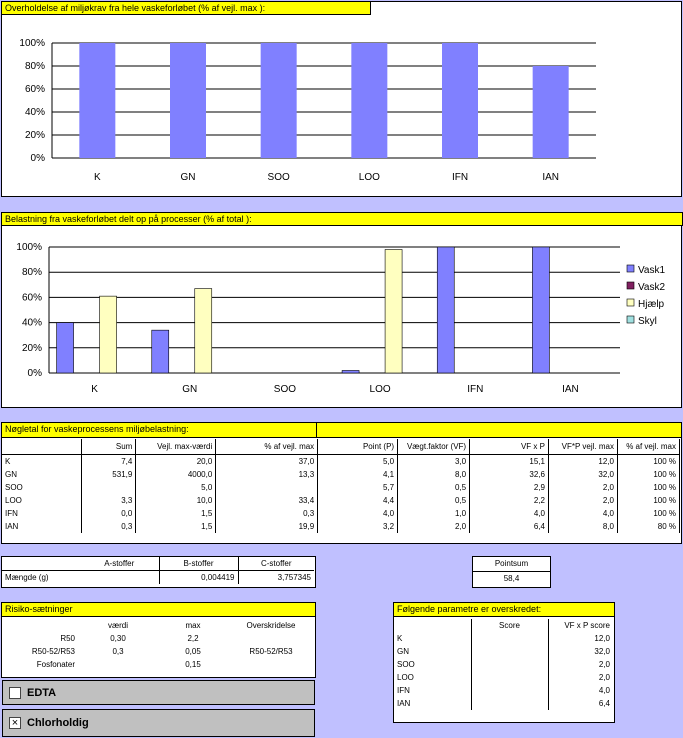 The image size is (683, 738). What do you see at coordinates (109, 513) in the screenshot?
I see `noegle-cell: 0,0` at bounding box center [109, 513].